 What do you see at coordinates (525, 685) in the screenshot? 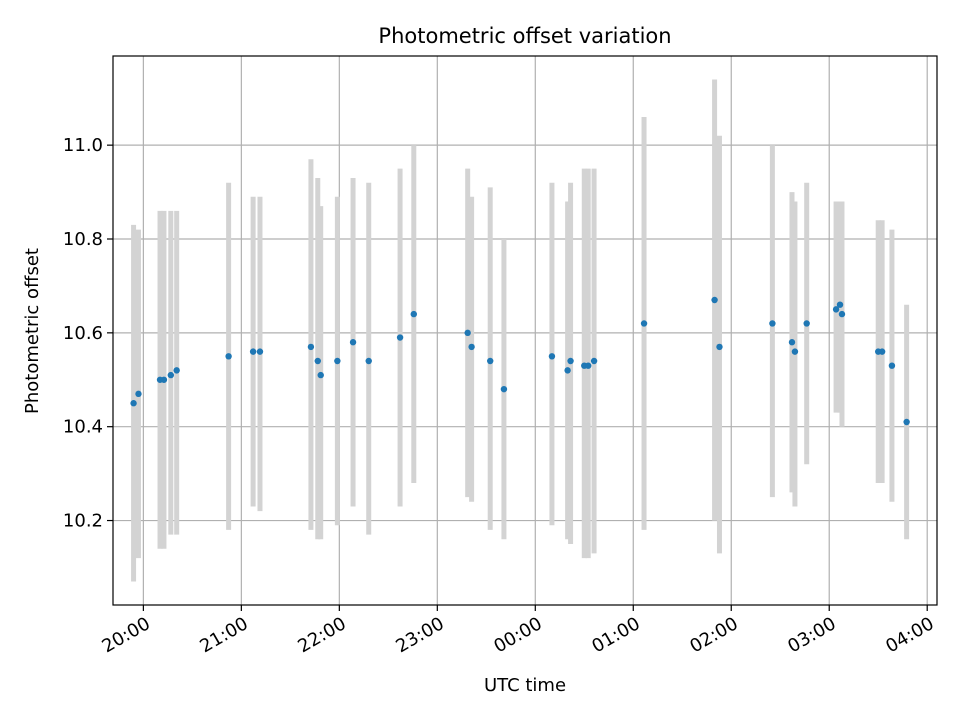
I see `x-axis-label: UTC time` at bounding box center [525, 685].